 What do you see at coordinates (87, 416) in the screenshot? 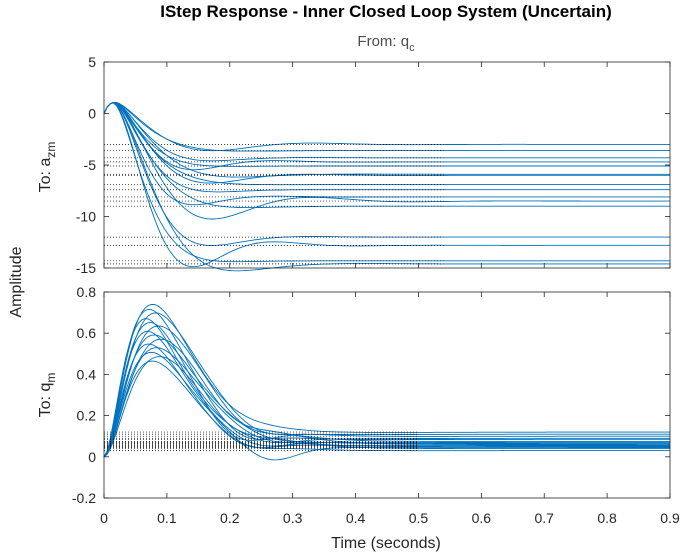
I see `y-tick-label: 0.2` at bounding box center [87, 416].